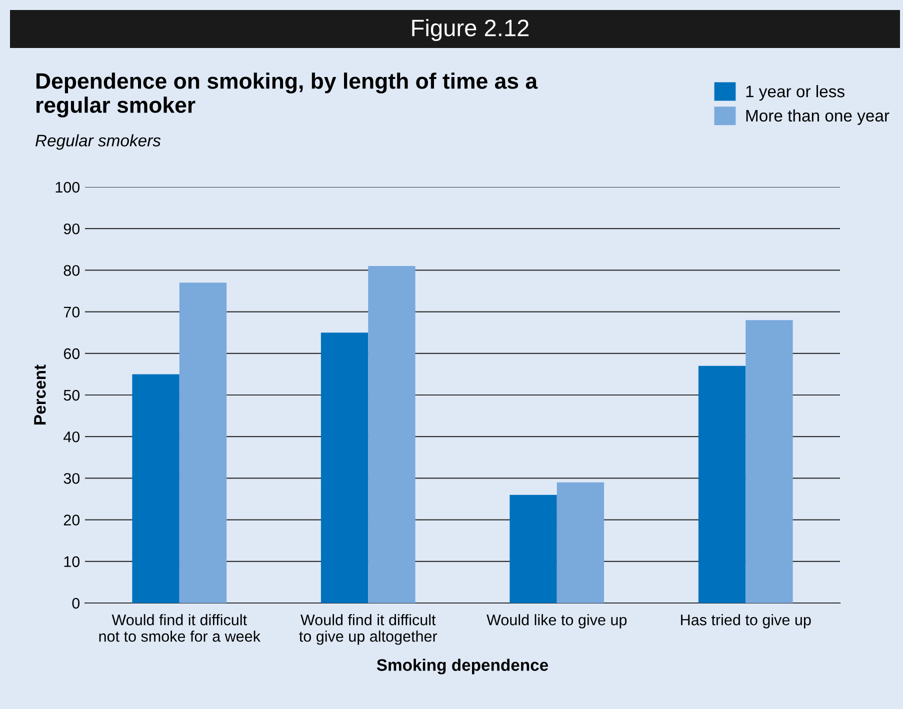  Describe the element at coordinates (795, 93) in the screenshot. I see `legend-label: 1 year or less` at that location.